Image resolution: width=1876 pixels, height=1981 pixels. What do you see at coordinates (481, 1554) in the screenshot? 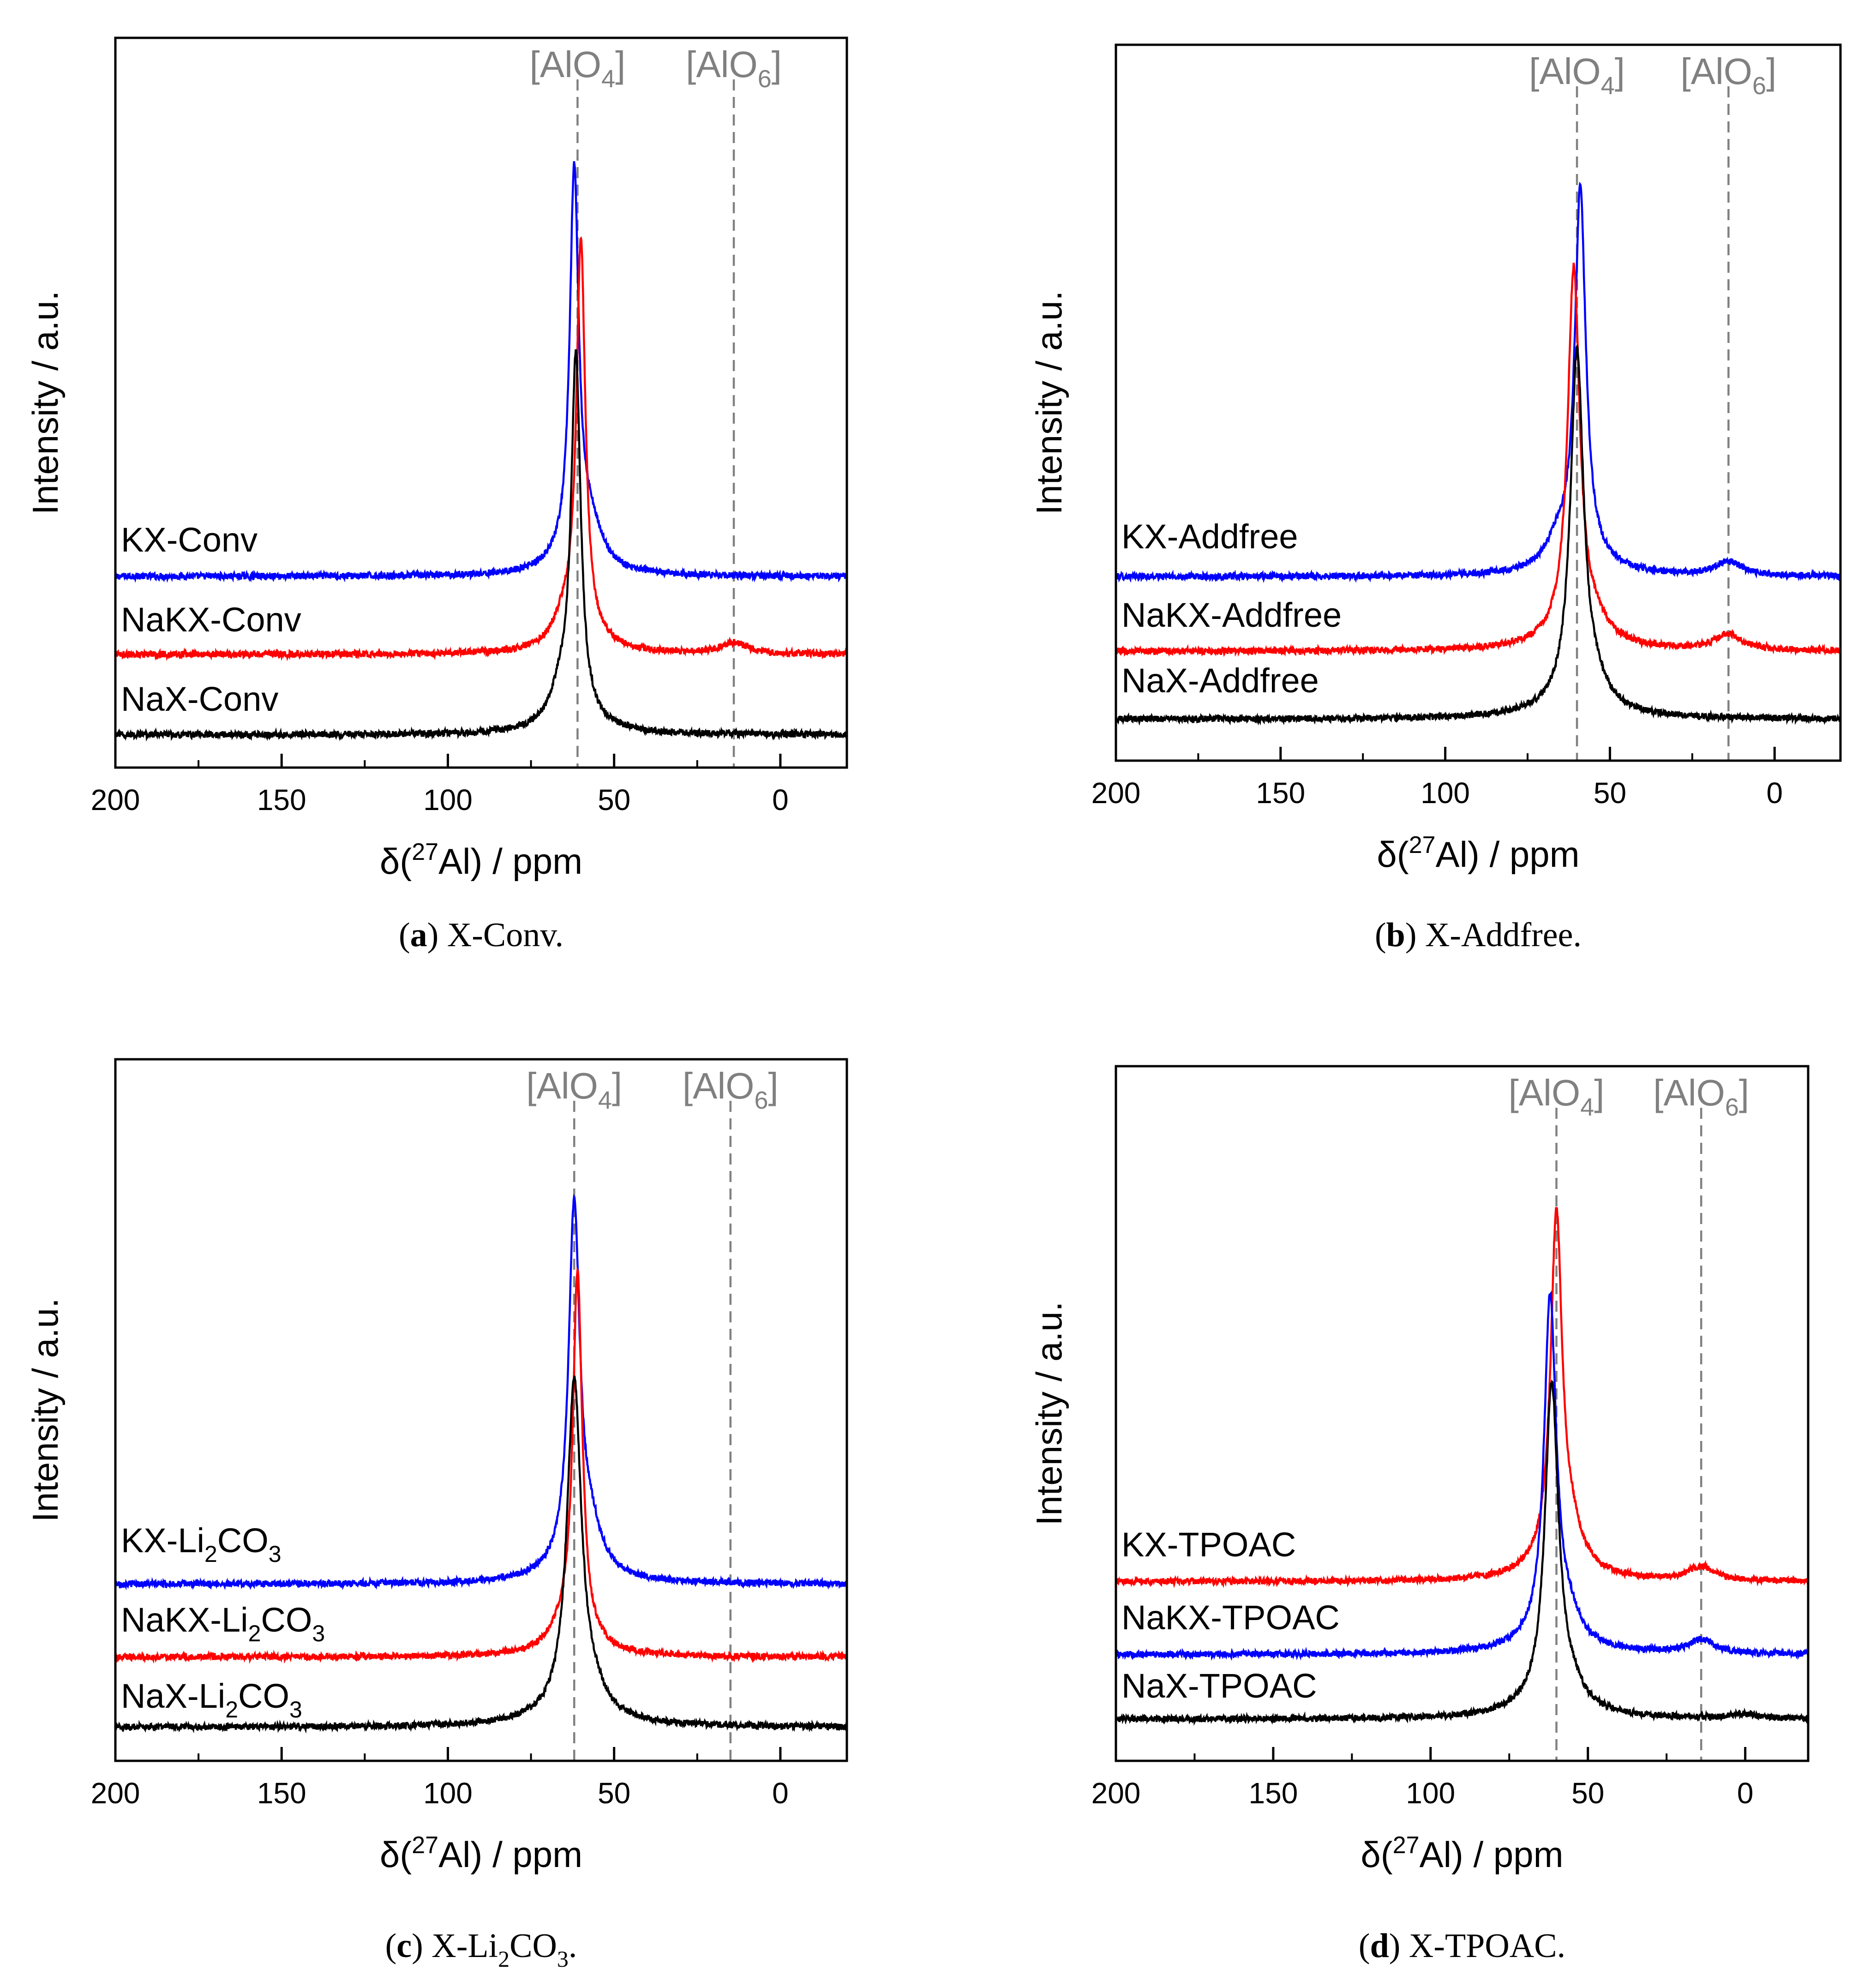
I see `spectrum-nax-li2co3` at bounding box center [481, 1554].